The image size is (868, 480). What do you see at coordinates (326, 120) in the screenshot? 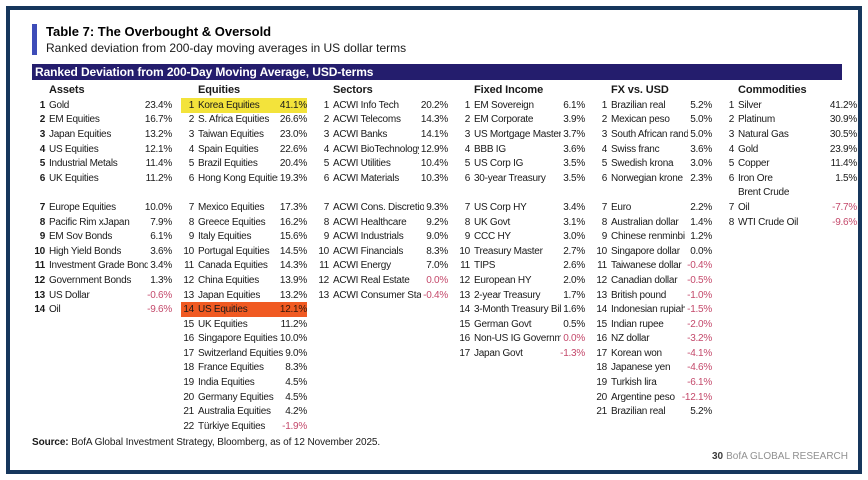
I see `row-rank: 2` at bounding box center [326, 120].